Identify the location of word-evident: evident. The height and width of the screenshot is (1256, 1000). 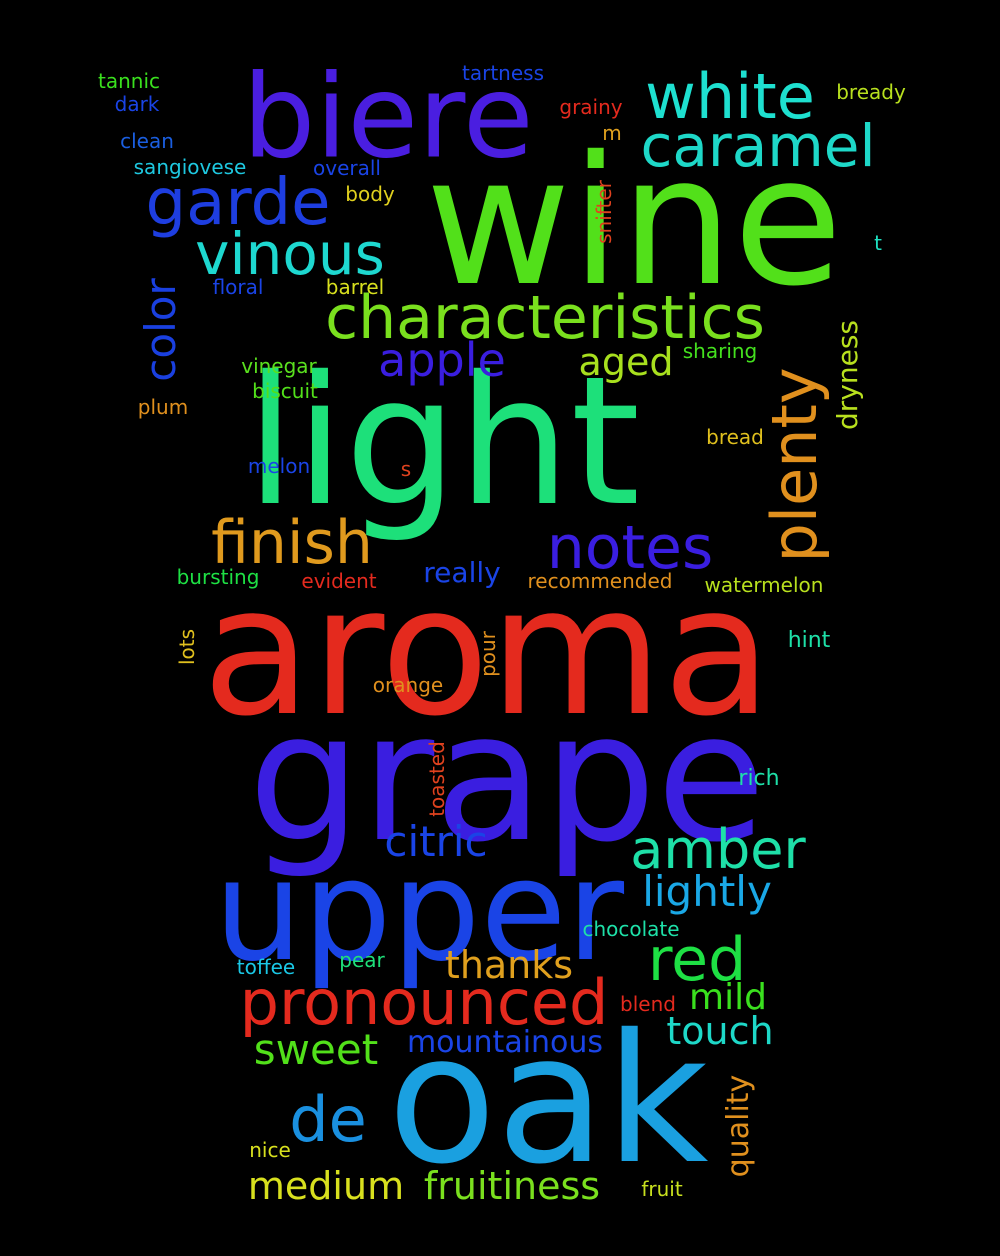
(339, 581).